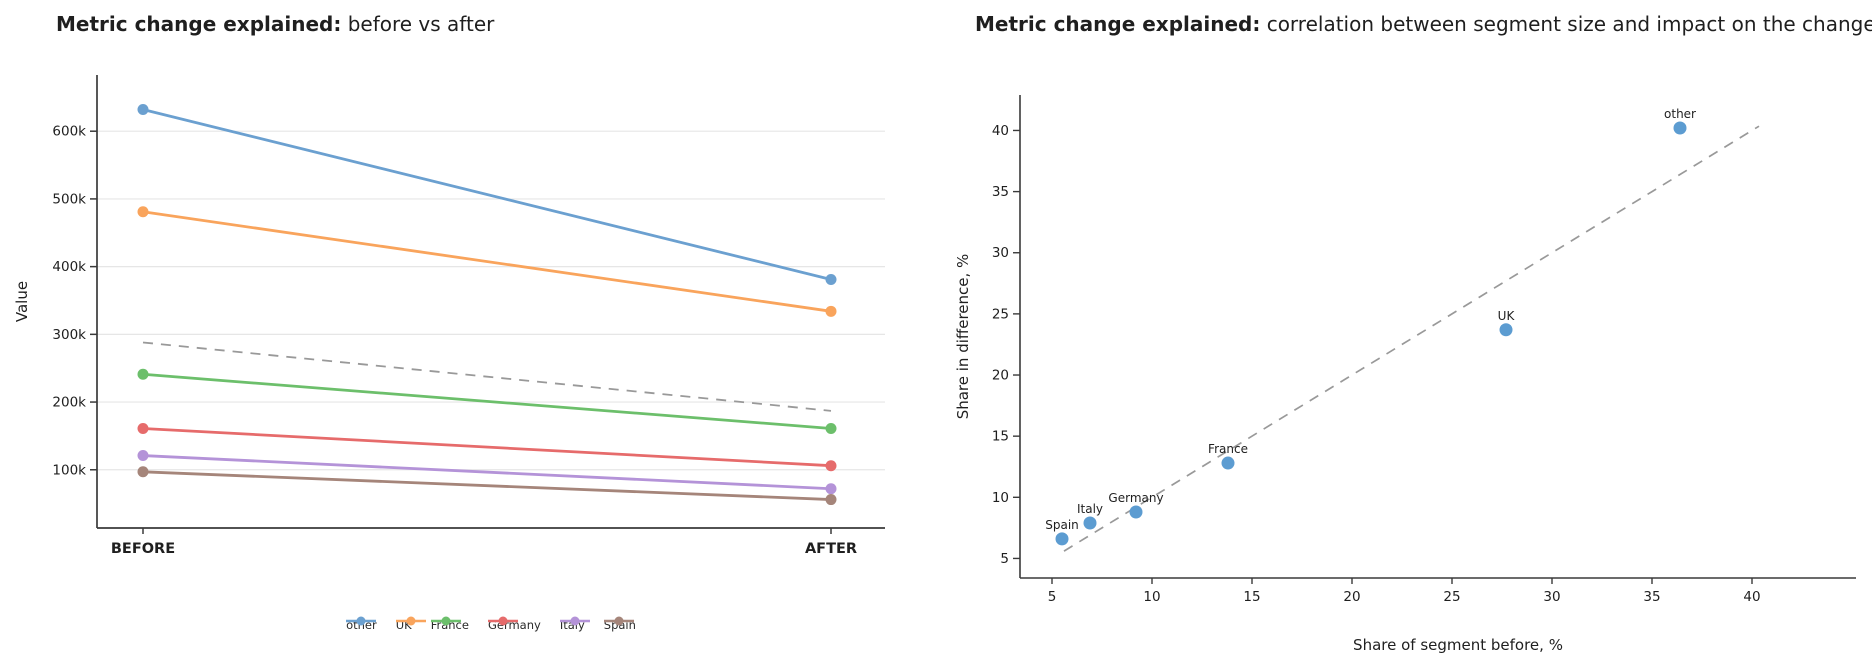 This screenshot has height=662, width=1872. I want to click on legend-item-germany: Germany, so click(514, 624).